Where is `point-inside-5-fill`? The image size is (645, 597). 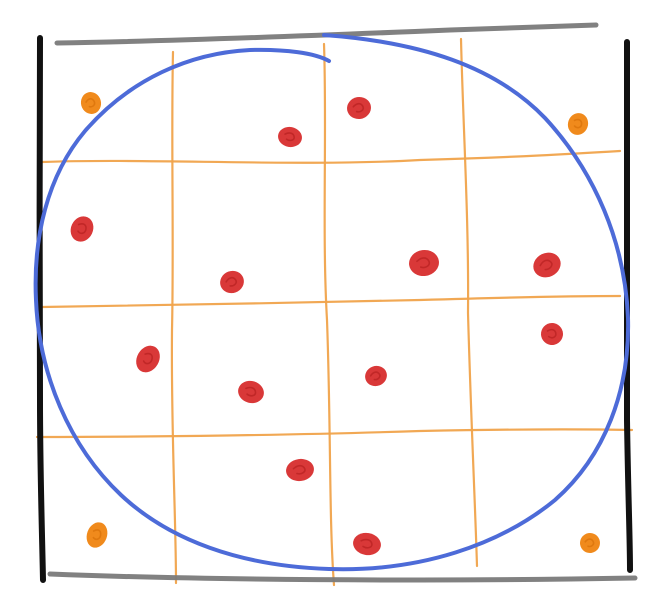
point-inside-5-fill is located at coordinates (547, 265).